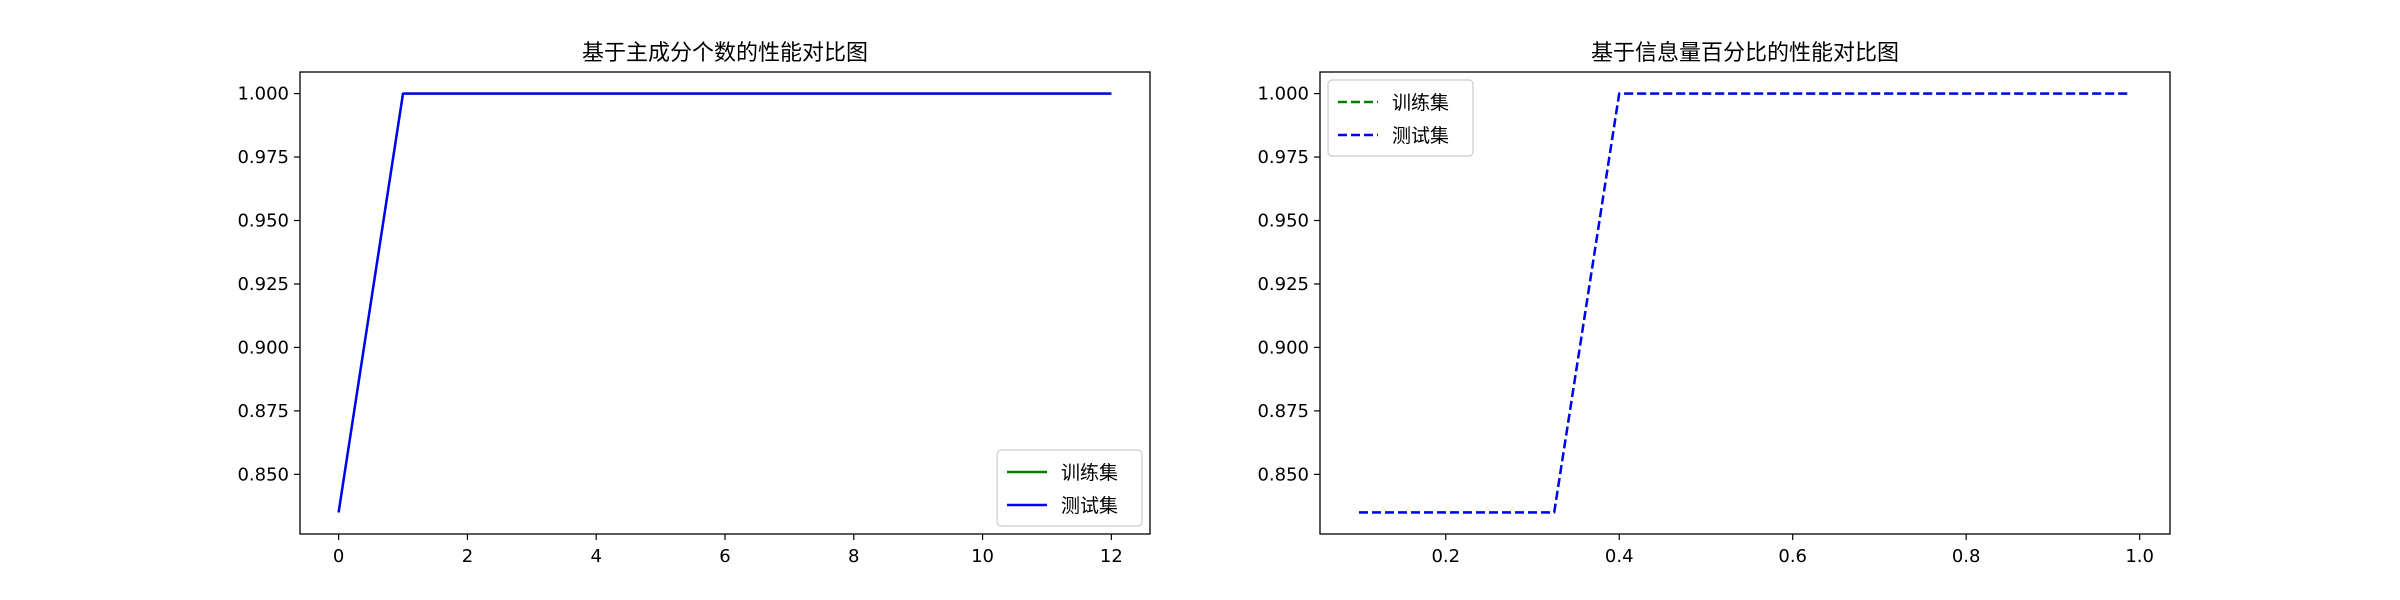  What do you see at coordinates (338, 556) in the screenshot?
I see `x-tick-label: 0` at bounding box center [338, 556].